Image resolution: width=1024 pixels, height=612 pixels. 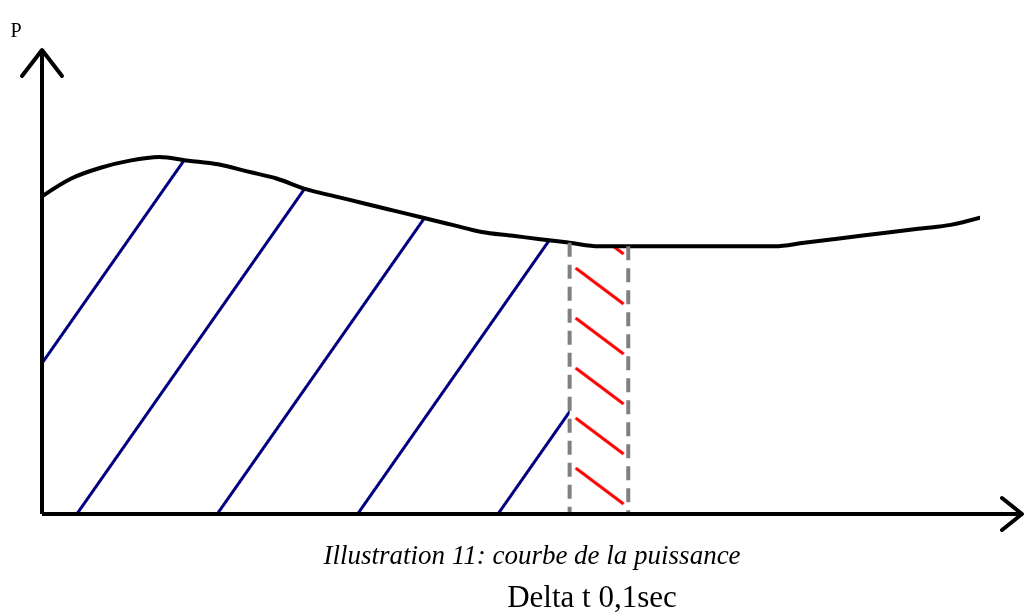 What do you see at coordinates (592, 595) in the screenshot?
I see `text: Delta t 0,1sec` at bounding box center [592, 595].